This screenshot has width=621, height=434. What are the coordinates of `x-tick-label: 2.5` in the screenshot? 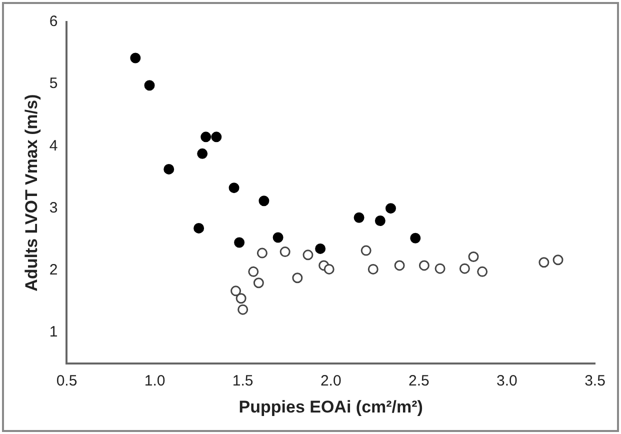 It's located at (419, 381).